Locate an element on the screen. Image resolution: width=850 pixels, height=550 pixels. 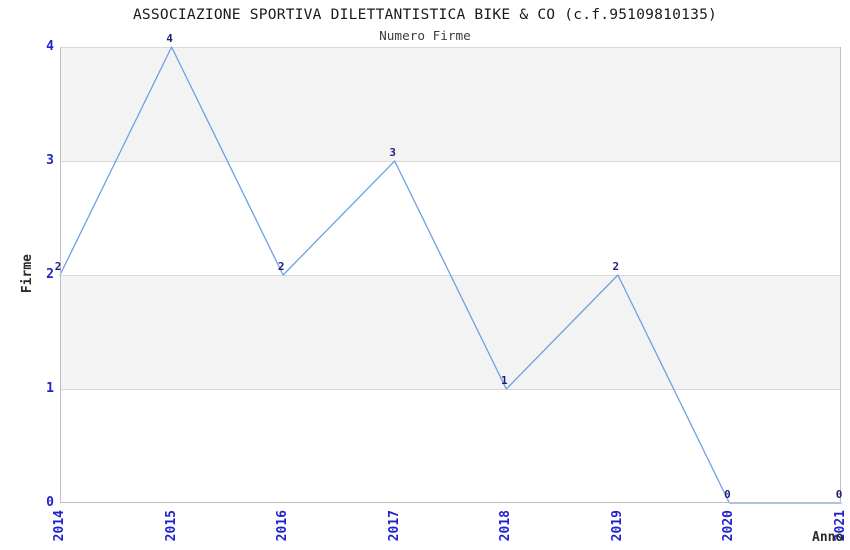
frame-right is located at coordinates (840, 275).